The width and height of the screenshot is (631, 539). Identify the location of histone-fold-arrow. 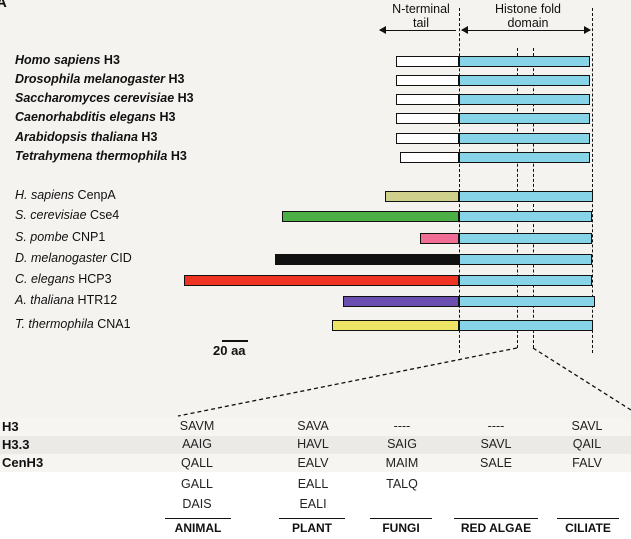
(526, 30).